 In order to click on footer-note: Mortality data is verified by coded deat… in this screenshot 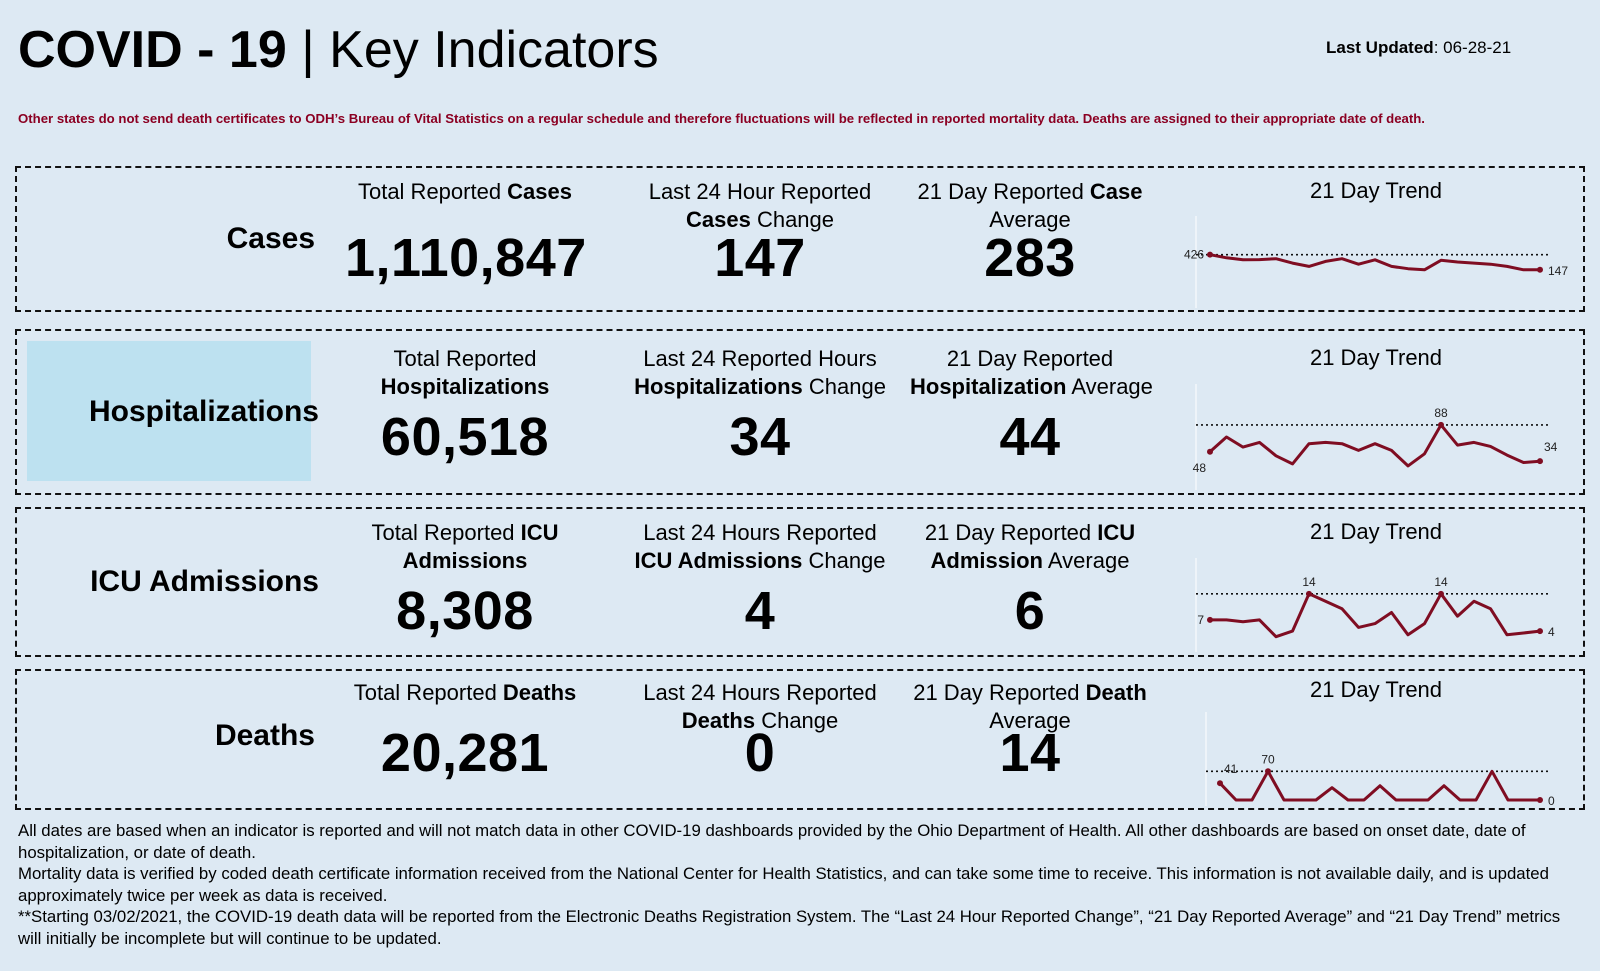, I will do `click(783, 884)`.